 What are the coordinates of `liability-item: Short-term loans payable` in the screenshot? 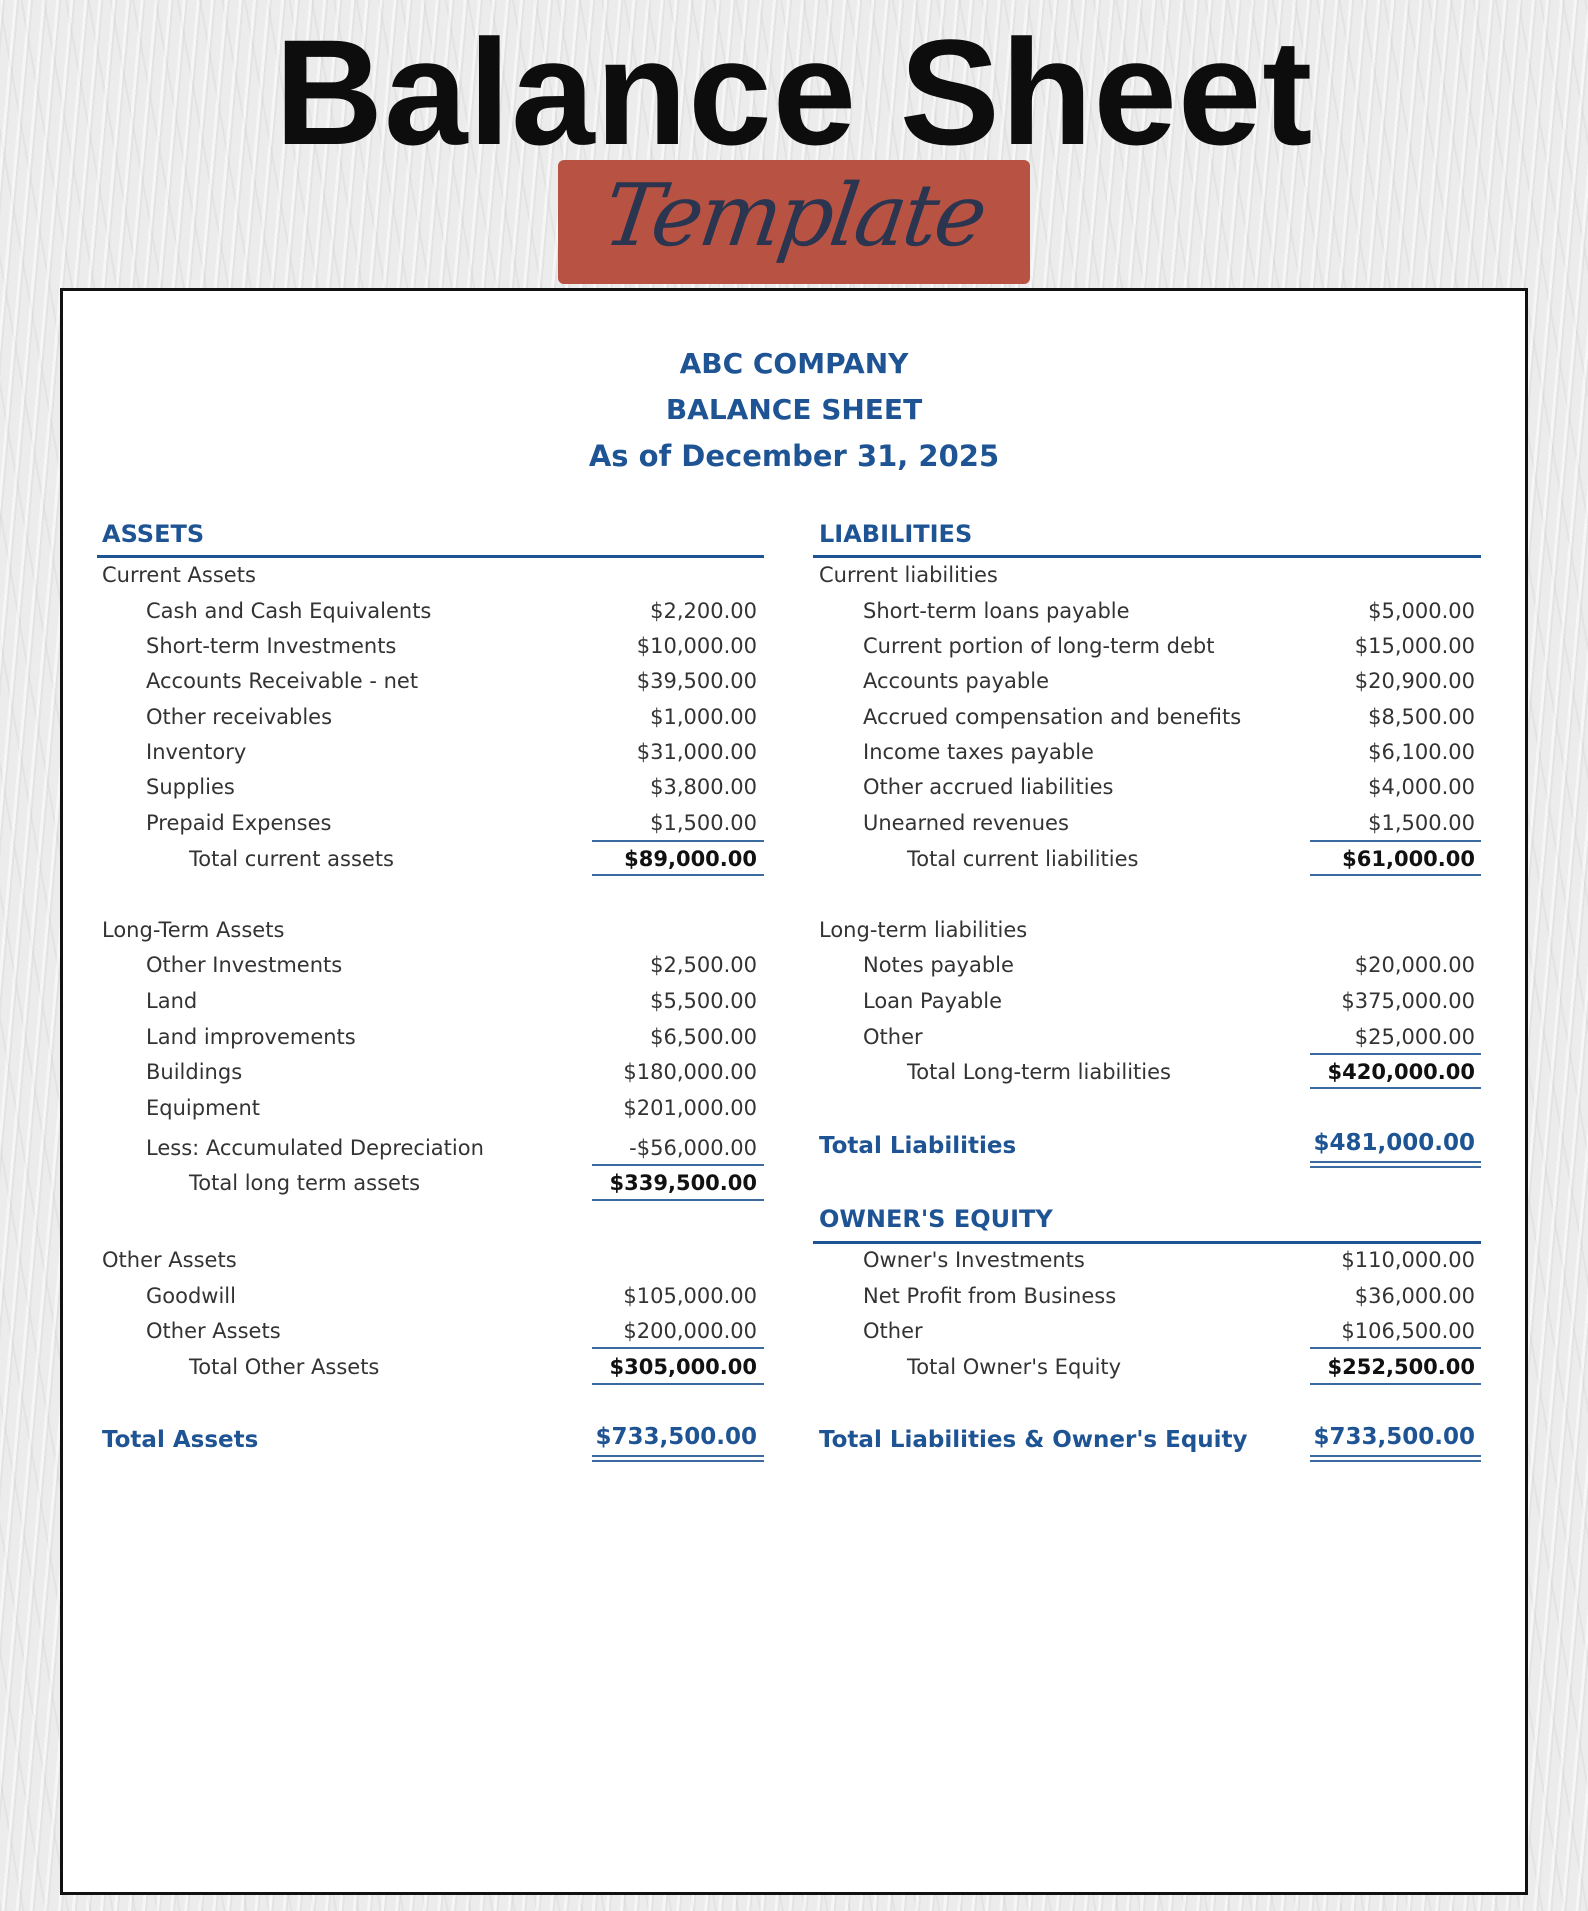 It's located at (996, 611).